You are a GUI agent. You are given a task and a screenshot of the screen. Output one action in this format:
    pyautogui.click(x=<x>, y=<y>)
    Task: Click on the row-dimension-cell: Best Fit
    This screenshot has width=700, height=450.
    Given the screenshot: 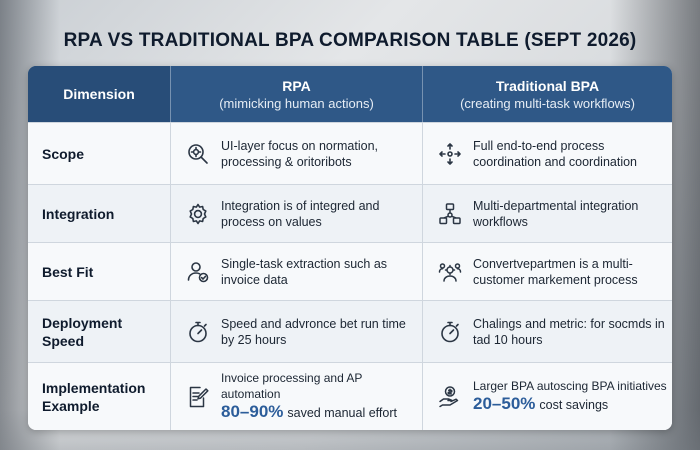 What is the action you would take?
    pyautogui.click(x=99, y=271)
    